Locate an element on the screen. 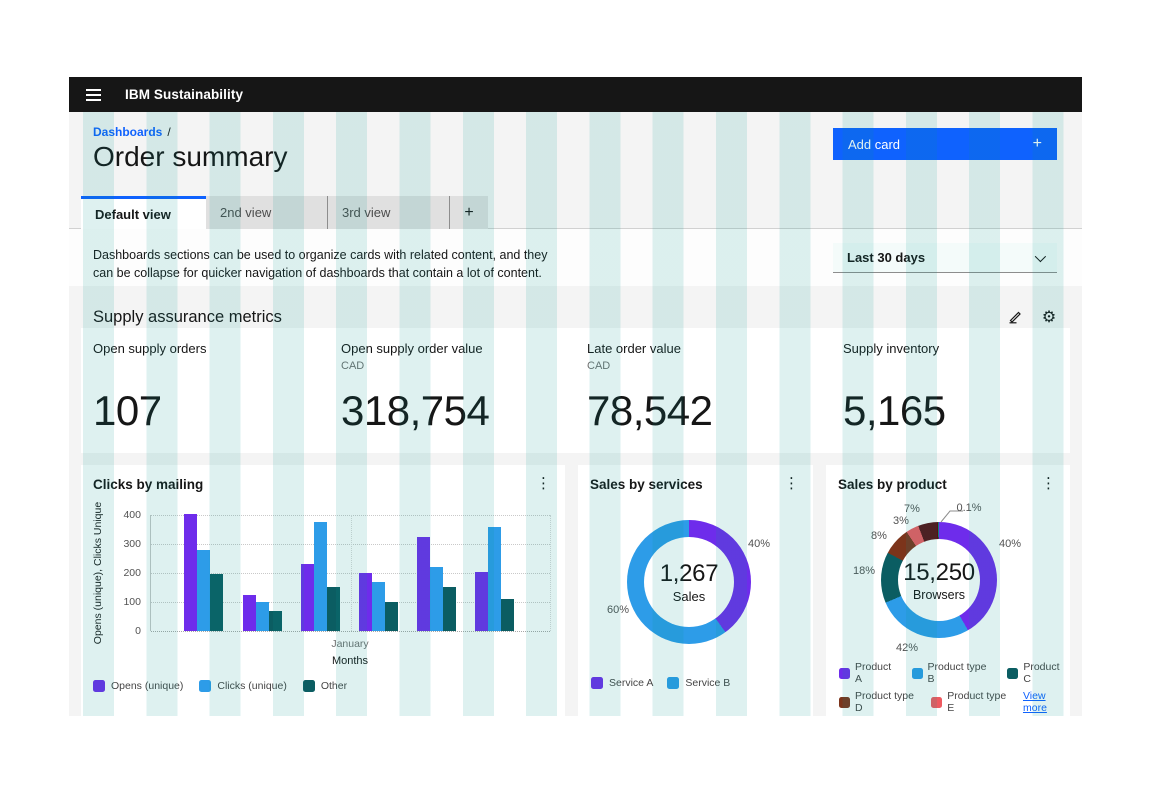  legend-item-product-c: Product C is located at coordinates (1038, 673).